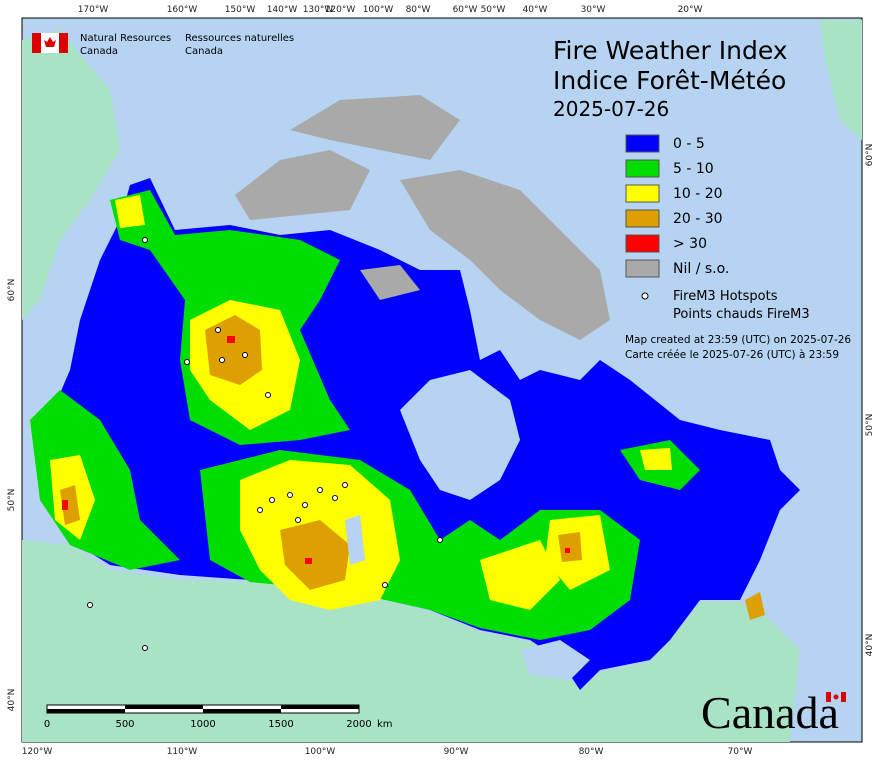 The height and width of the screenshot is (760, 880). What do you see at coordinates (698, 219) in the screenshot?
I see `legend-label: 20 - 30` at bounding box center [698, 219].